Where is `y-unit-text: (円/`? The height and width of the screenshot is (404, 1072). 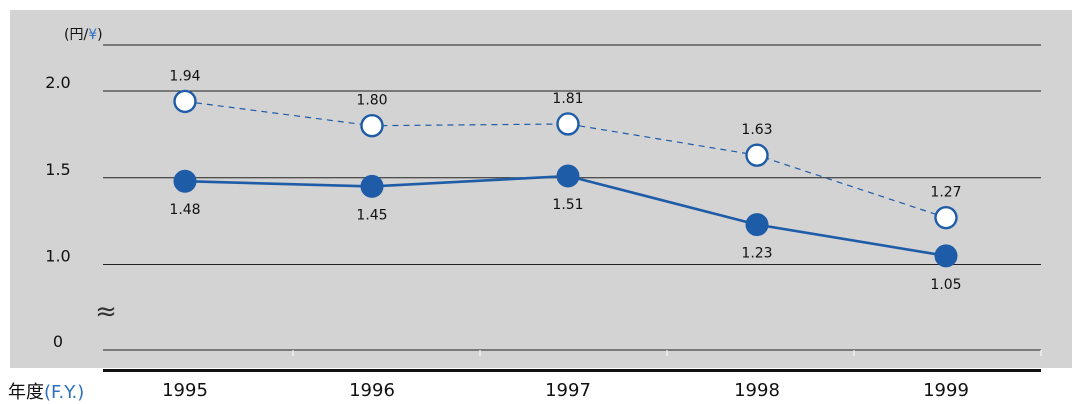 y-unit-text: (円/ is located at coordinates (76, 35).